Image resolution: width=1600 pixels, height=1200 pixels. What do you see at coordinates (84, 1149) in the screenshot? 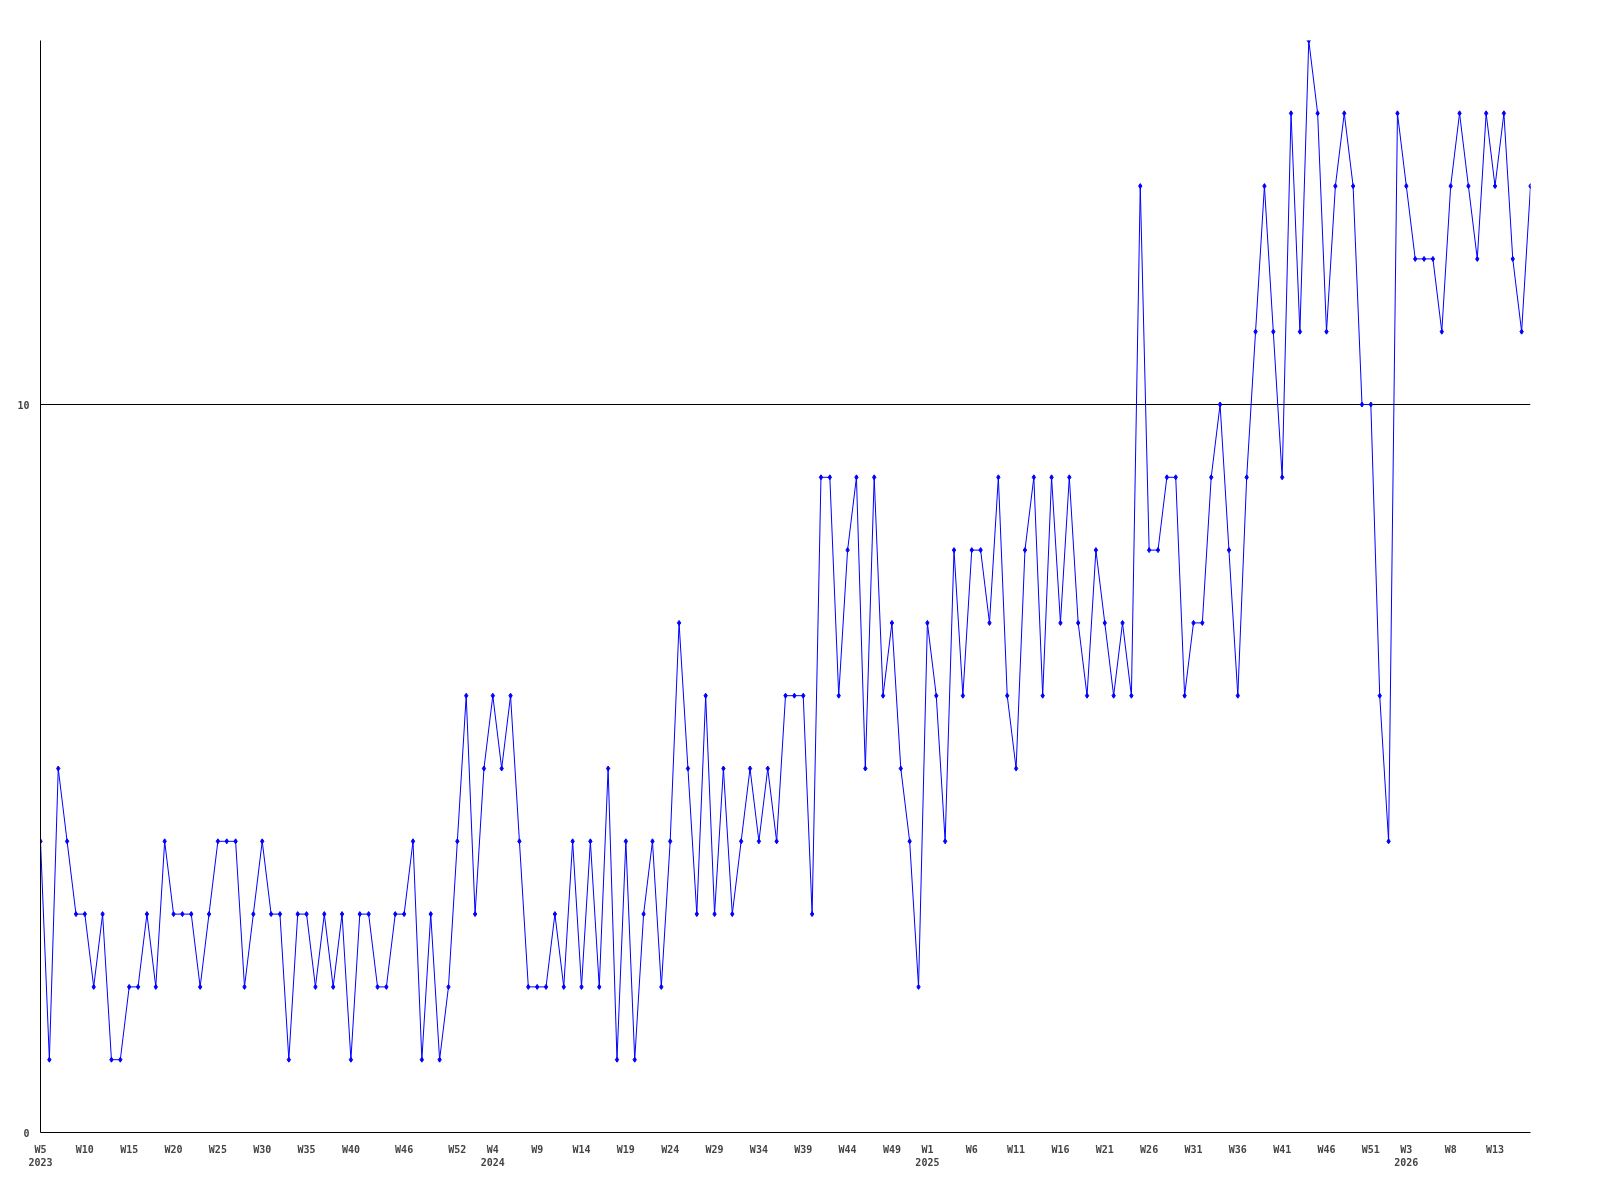
I see `x-tick-label: W10` at bounding box center [84, 1149].